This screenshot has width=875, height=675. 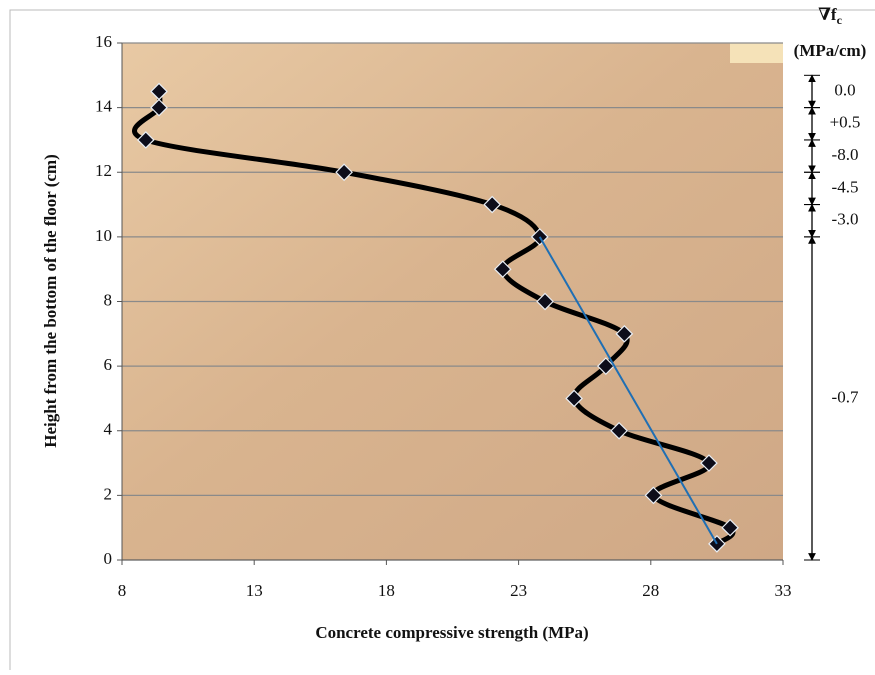 I want to click on gradient-label: -3.0, so click(x=845, y=219).